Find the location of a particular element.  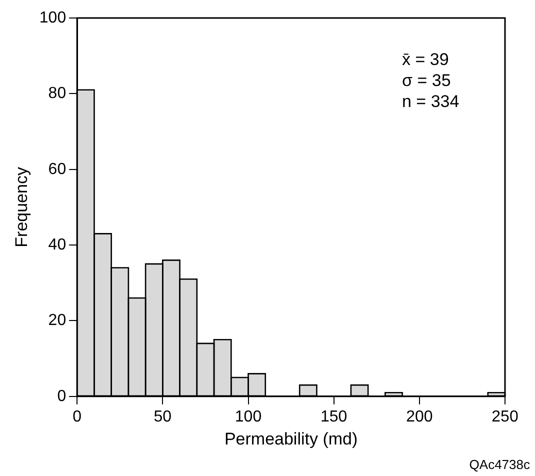

y-tick-label: 0 is located at coordinates (61, 396).